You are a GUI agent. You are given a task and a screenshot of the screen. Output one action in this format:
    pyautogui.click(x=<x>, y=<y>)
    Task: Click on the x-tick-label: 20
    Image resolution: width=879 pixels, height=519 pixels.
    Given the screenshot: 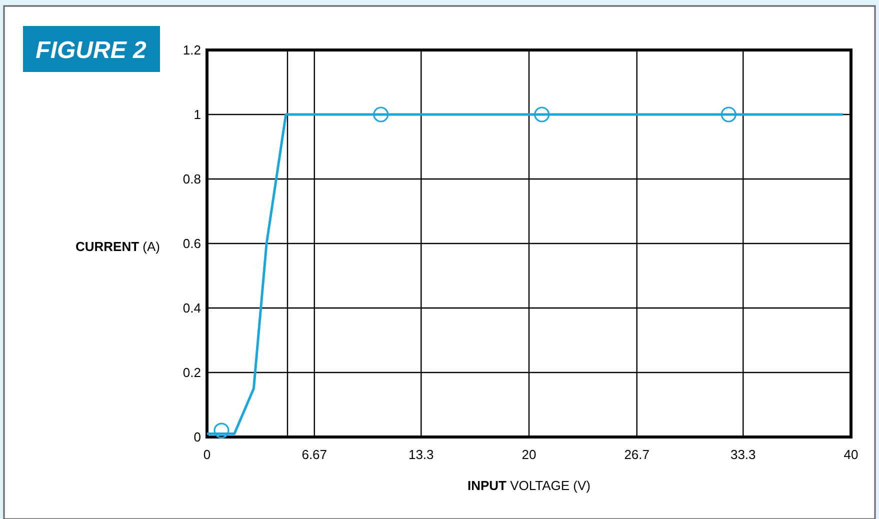 What is the action you would take?
    pyautogui.click(x=529, y=454)
    